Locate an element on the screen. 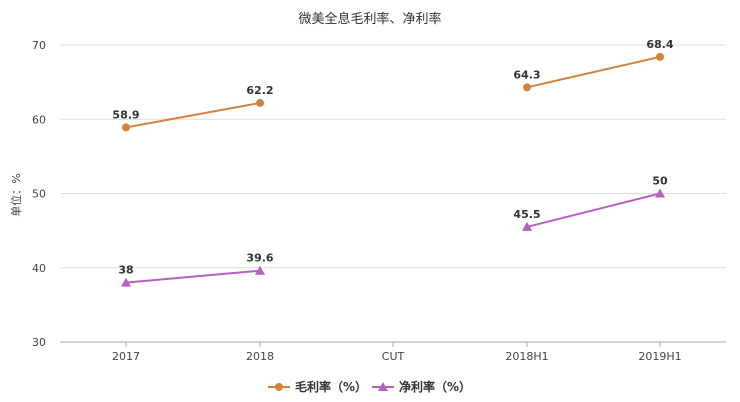  x-tick-label: 2017 is located at coordinates (126, 356).